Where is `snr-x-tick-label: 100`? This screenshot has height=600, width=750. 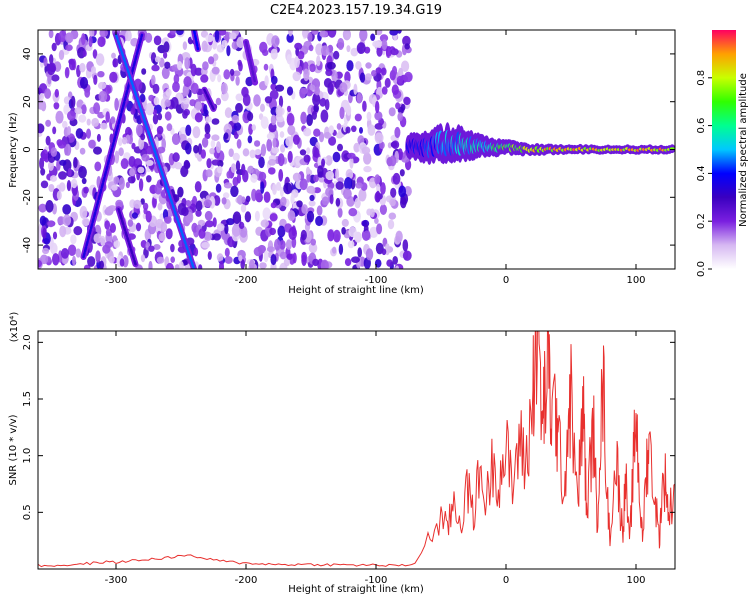 snr-x-tick-label: 100 is located at coordinates (635, 580).